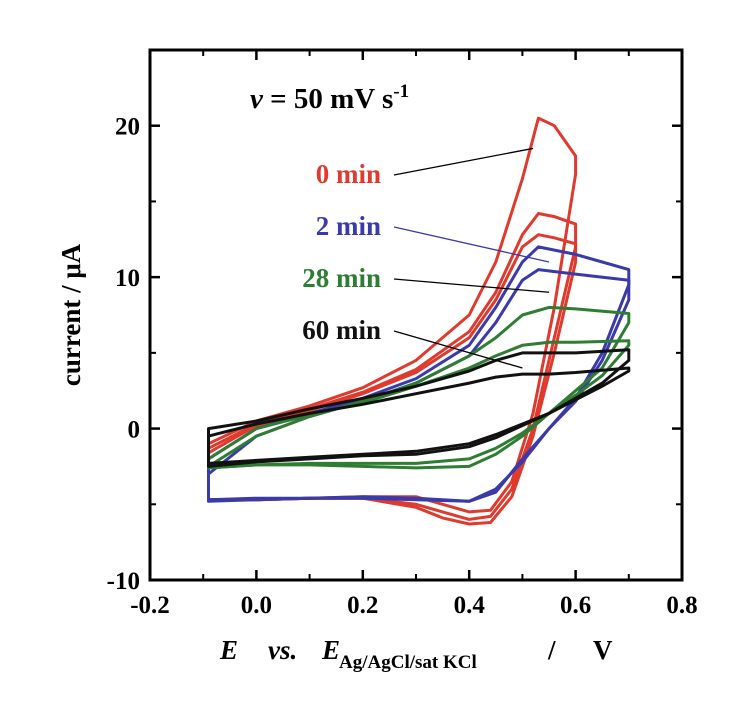 This screenshot has height=705, width=741. Describe the element at coordinates (348, 226) in the screenshot. I see `legend-label-2-min: 2 min` at that location.